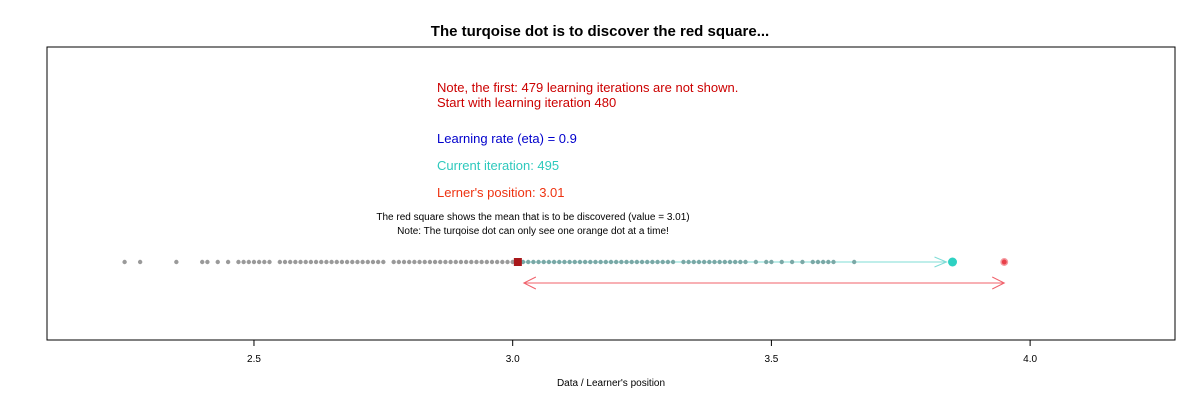  Describe the element at coordinates (513, 359) in the screenshot. I see `x-tick-label: 3.0` at that location.